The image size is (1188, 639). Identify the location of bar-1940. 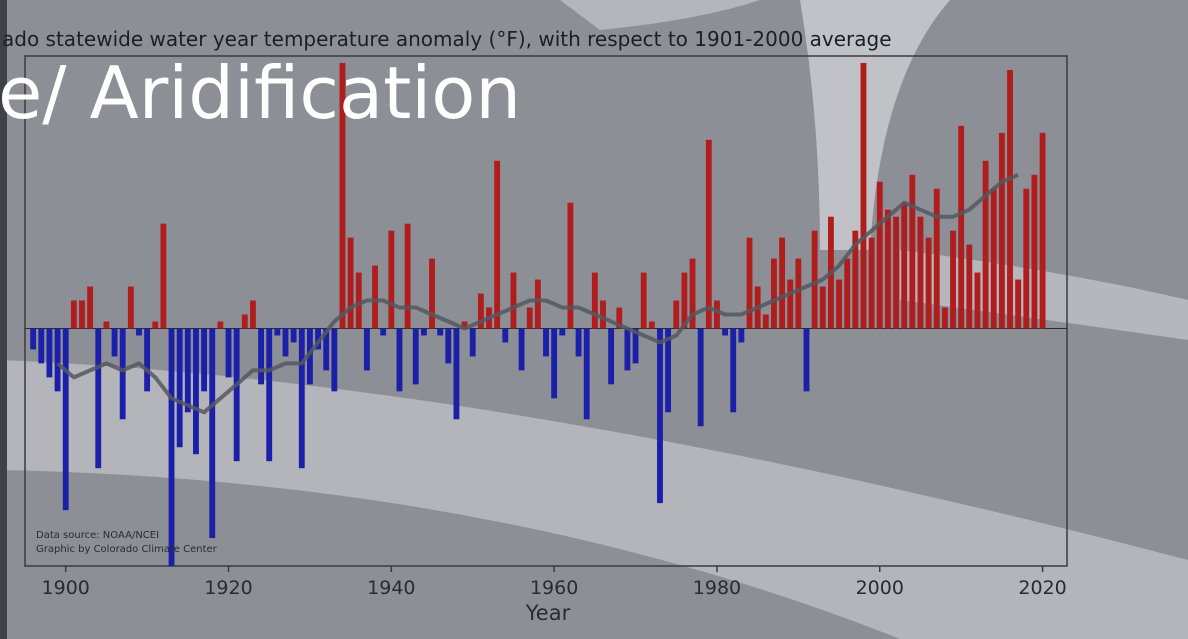
(391, 279).